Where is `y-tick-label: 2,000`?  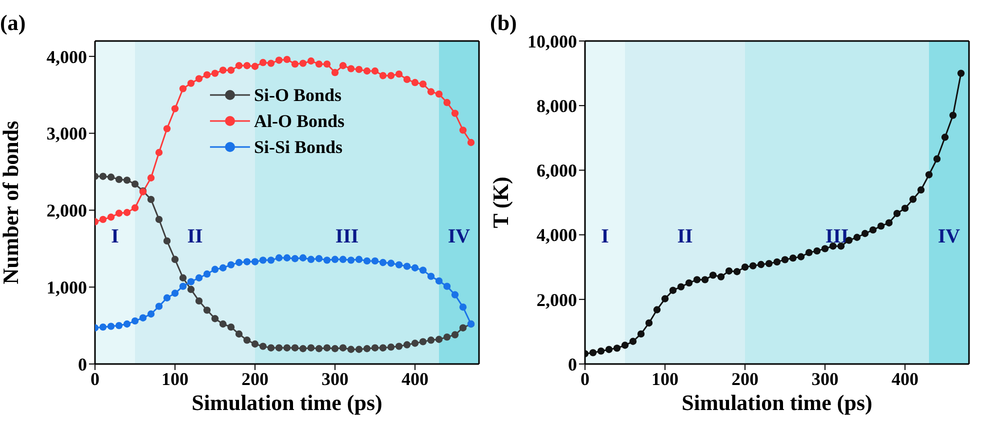
y-tick-label: 2,000 is located at coordinates (66, 210).